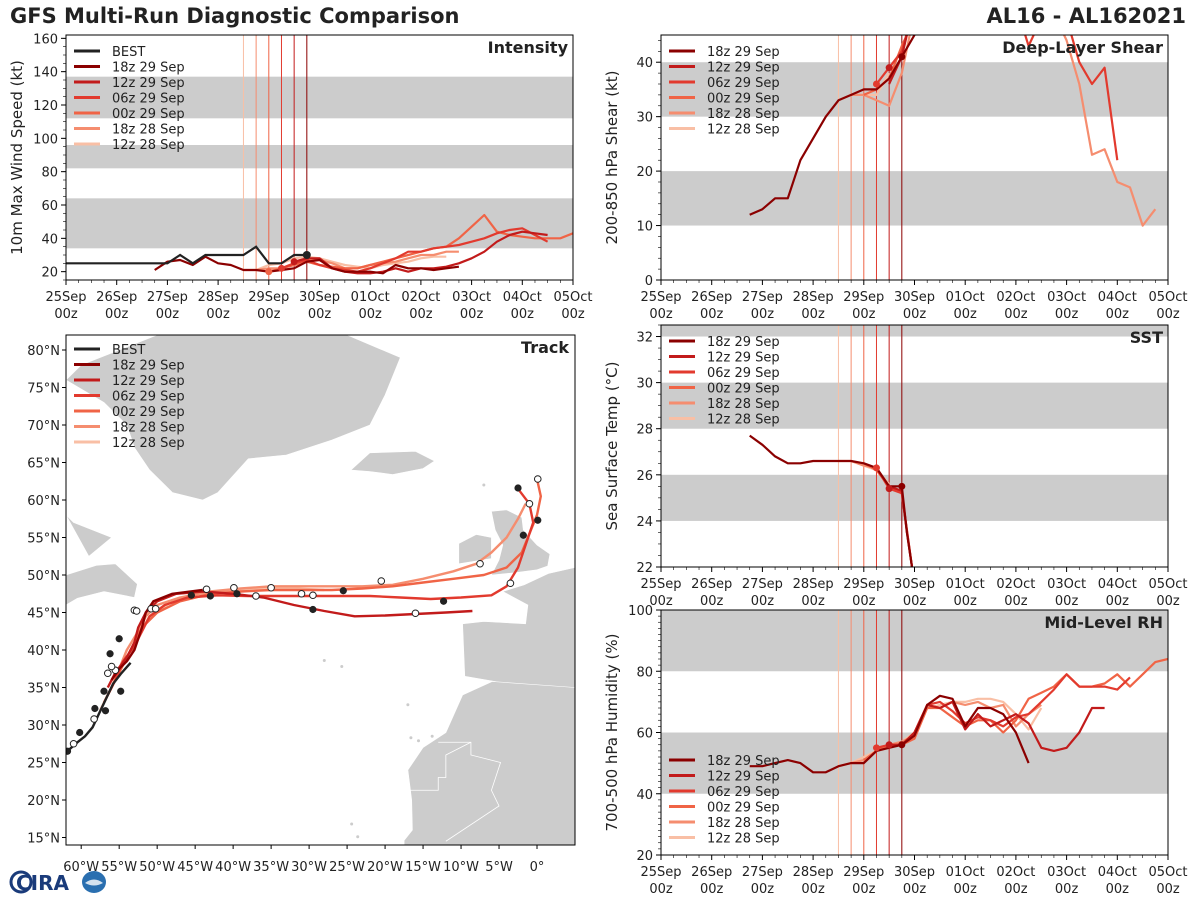 The width and height of the screenshot is (1200, 902). I want to click on intensity-x-tick-label: 29Sep, so click(268, 297).